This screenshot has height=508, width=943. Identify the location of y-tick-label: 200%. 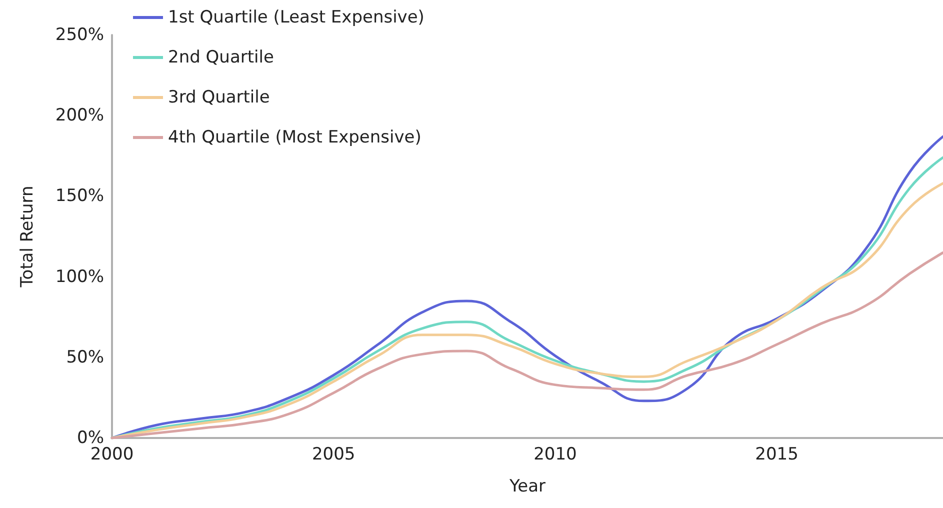
(79, 116).